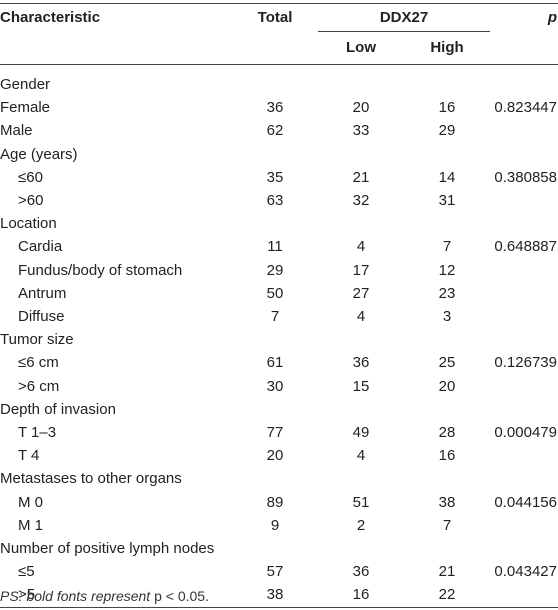  What do you see at coordinates (25, 84) in the screenshot?
I see `group-label: Gender` at bounding box center [25, 84].